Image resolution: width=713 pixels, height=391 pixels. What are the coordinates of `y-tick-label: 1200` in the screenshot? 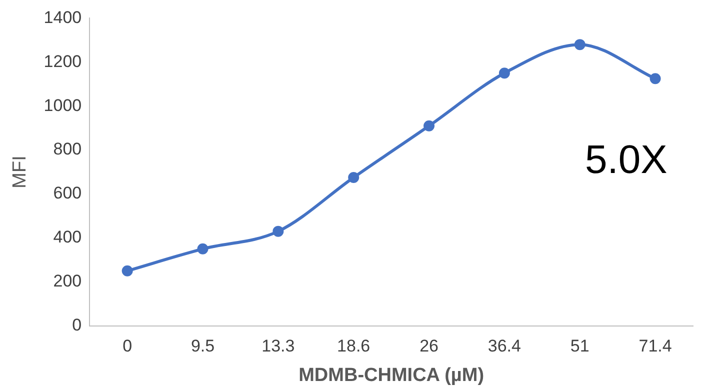 It's located at (63, 61).